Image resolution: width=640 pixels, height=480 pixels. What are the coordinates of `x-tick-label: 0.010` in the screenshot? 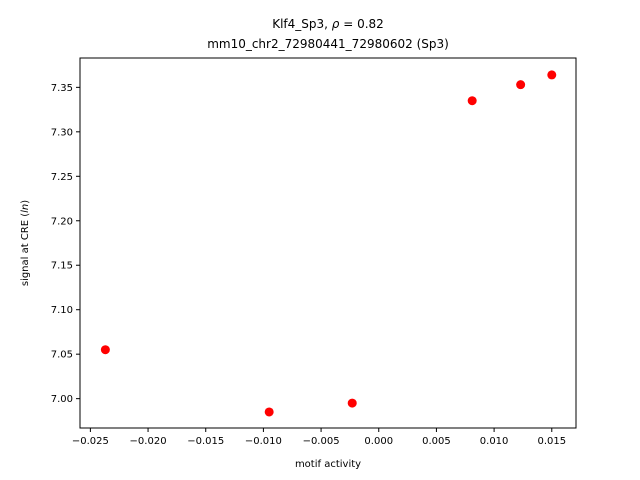 It's located at (494, 441).